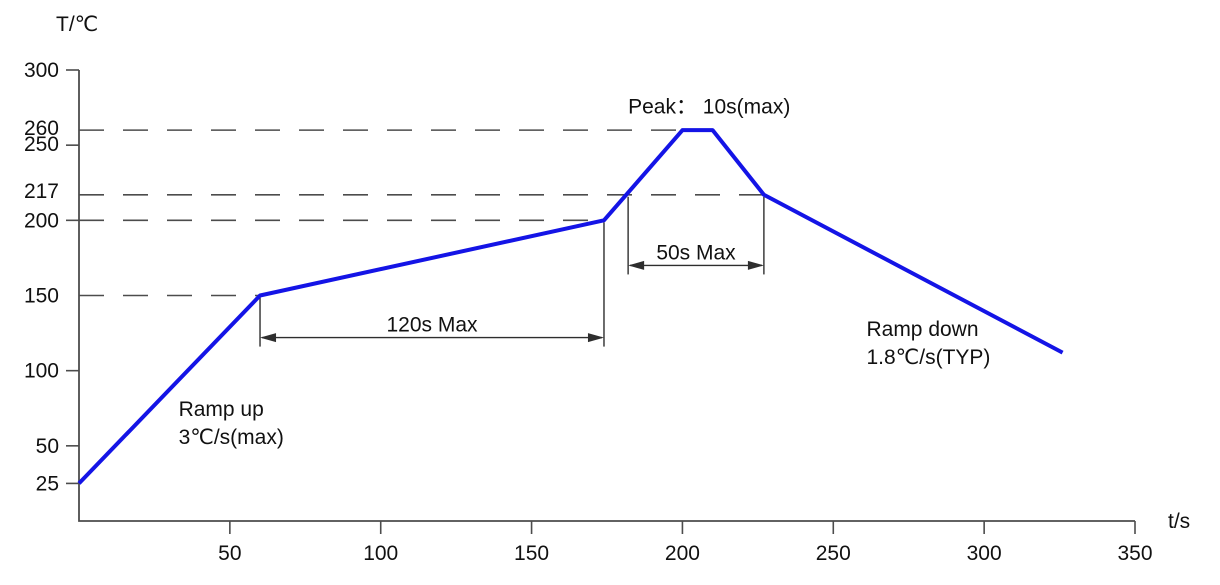 The width and height of the screenshot is (1220, 585). I want to click on x-tick-label-350: 350, so click(1134, 553).